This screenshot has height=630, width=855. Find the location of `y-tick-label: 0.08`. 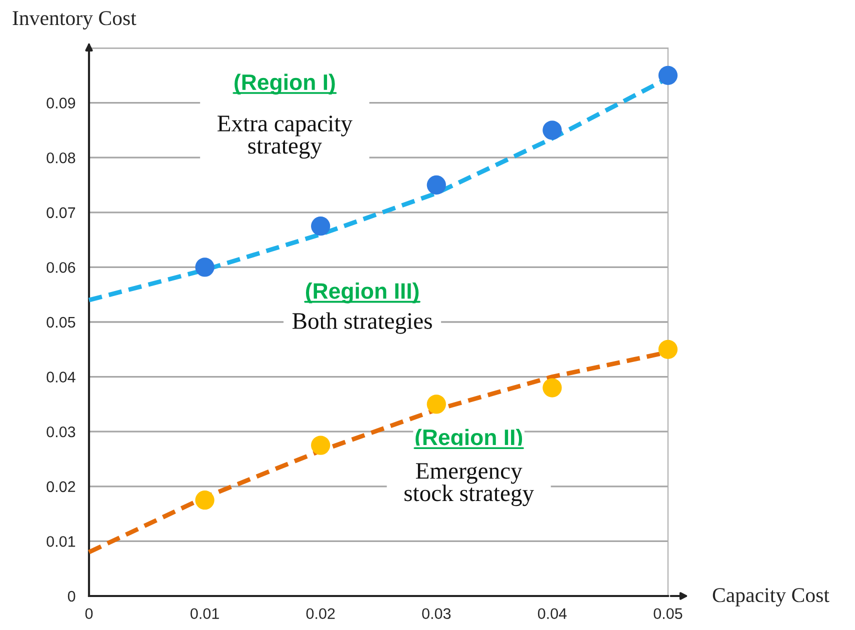

y-tick-label: 0.08 is located at coordinates (61, 158).